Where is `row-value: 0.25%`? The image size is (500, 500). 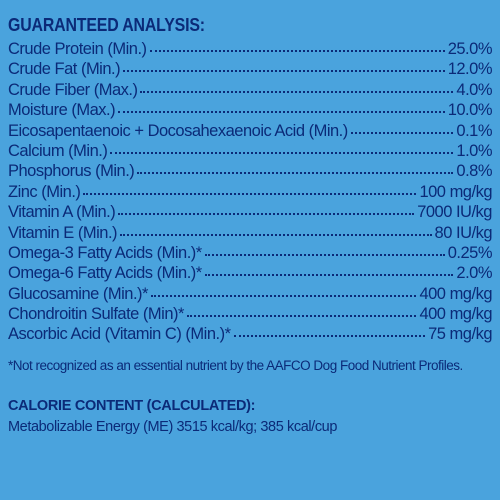 row-value: 0.25% is located at coordinates (470, 252).